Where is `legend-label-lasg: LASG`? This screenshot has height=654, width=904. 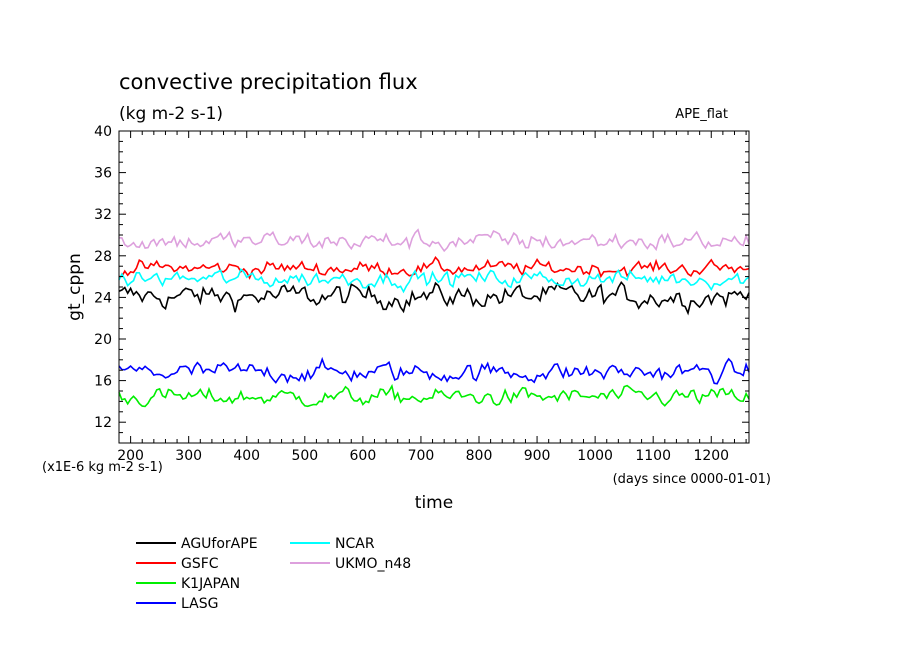 legend-label-lasg: LASG is located at coordinates (199, 604).